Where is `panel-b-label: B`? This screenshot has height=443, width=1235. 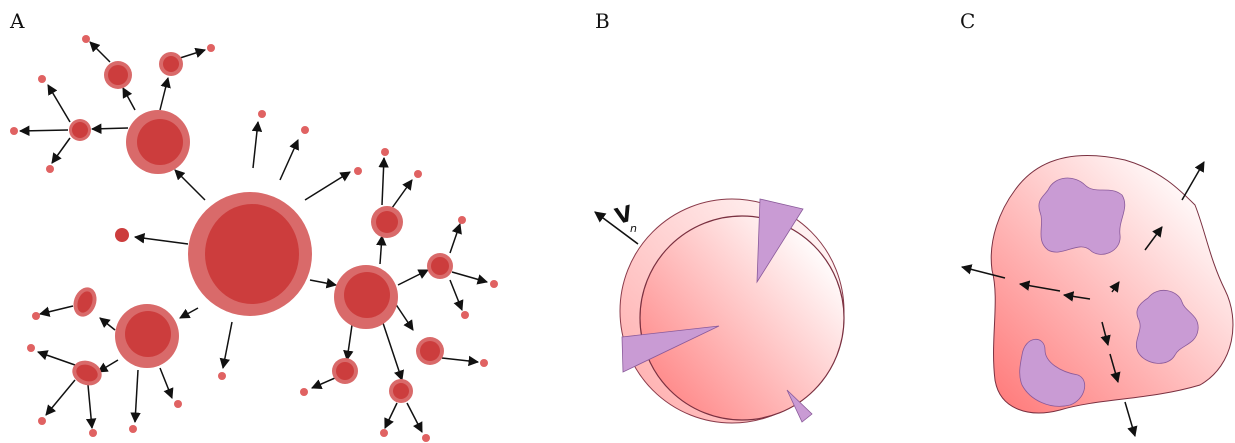 panel-b-label: B is located at coordinates (602, 21).